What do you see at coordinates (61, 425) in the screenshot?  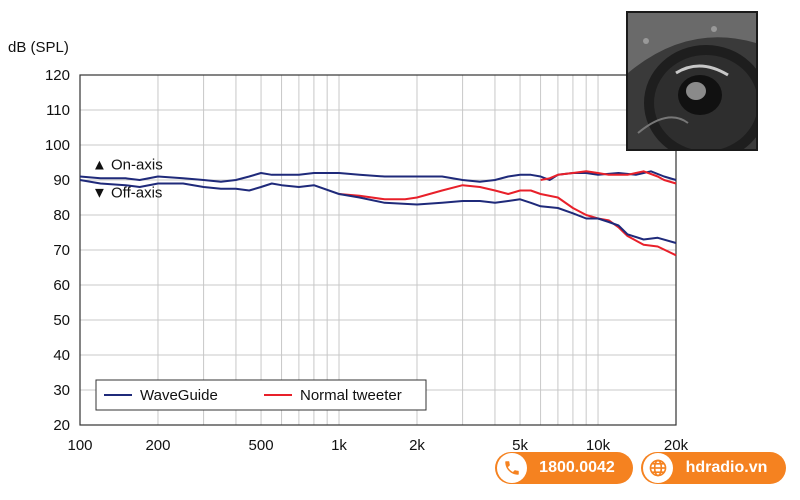 I see `y-tick-label: 20` at bounding box center [61, 425].